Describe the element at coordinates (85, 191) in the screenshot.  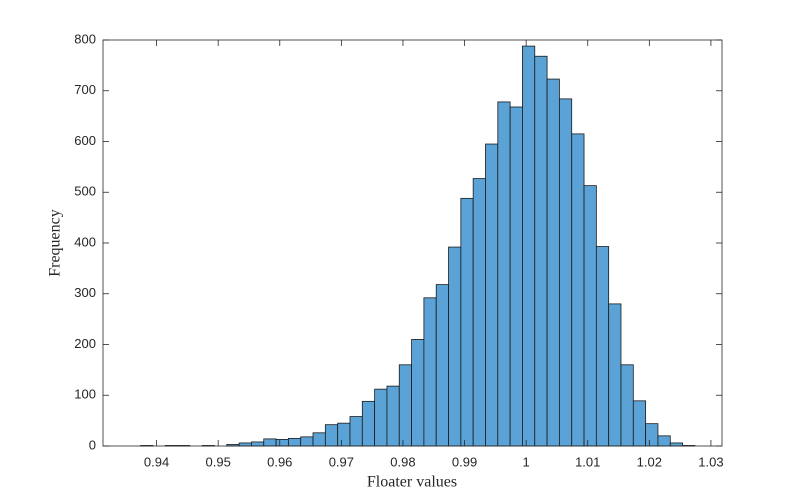
I see `y-tick-label: 500` at that location.